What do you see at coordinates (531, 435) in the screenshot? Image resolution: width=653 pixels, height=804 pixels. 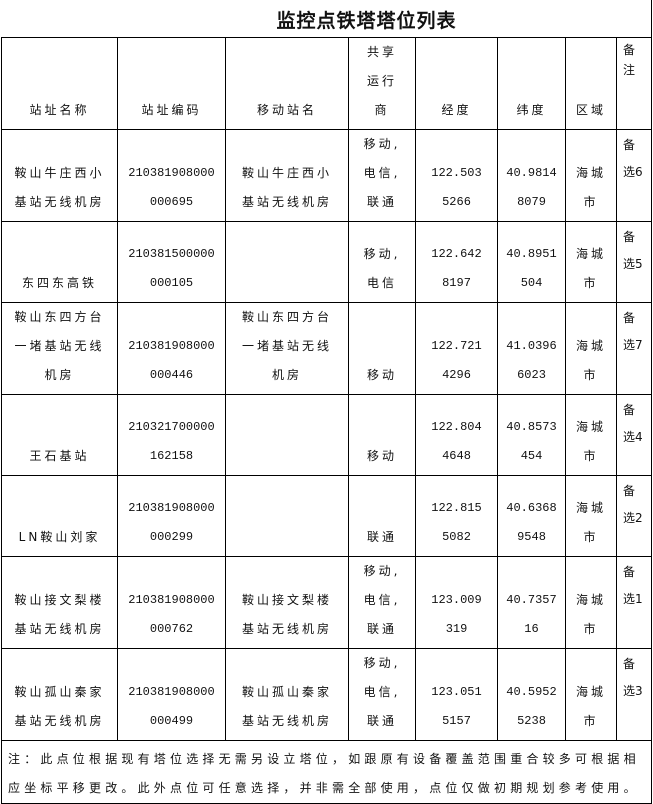 I see `latitude-cell: 40.8573454` at bounding box center [531, 435].